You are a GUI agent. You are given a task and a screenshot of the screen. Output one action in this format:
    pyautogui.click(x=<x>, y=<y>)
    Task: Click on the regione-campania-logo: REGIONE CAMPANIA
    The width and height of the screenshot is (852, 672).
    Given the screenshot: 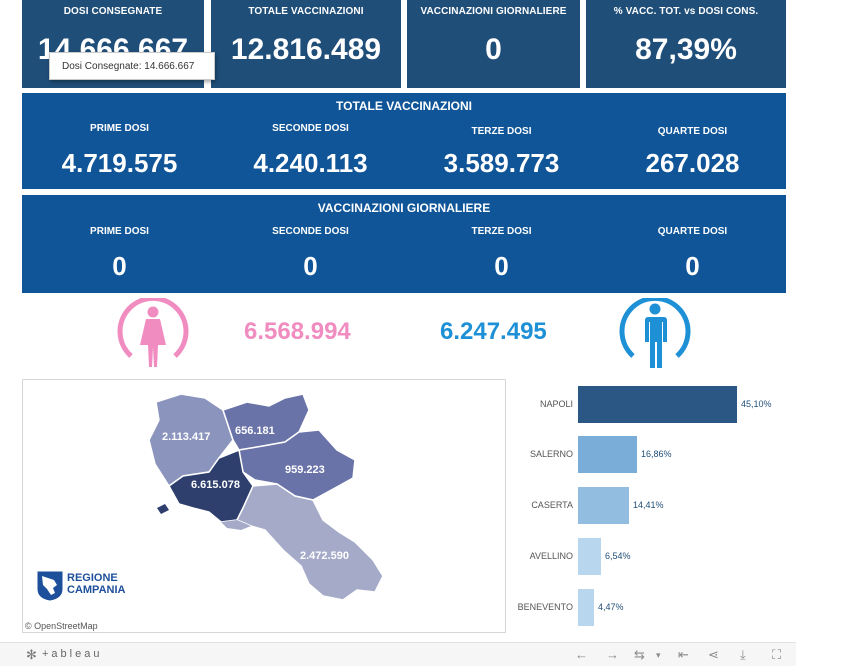 What is the action you would take?
    pyautogui.click(x=92, y=587)
    